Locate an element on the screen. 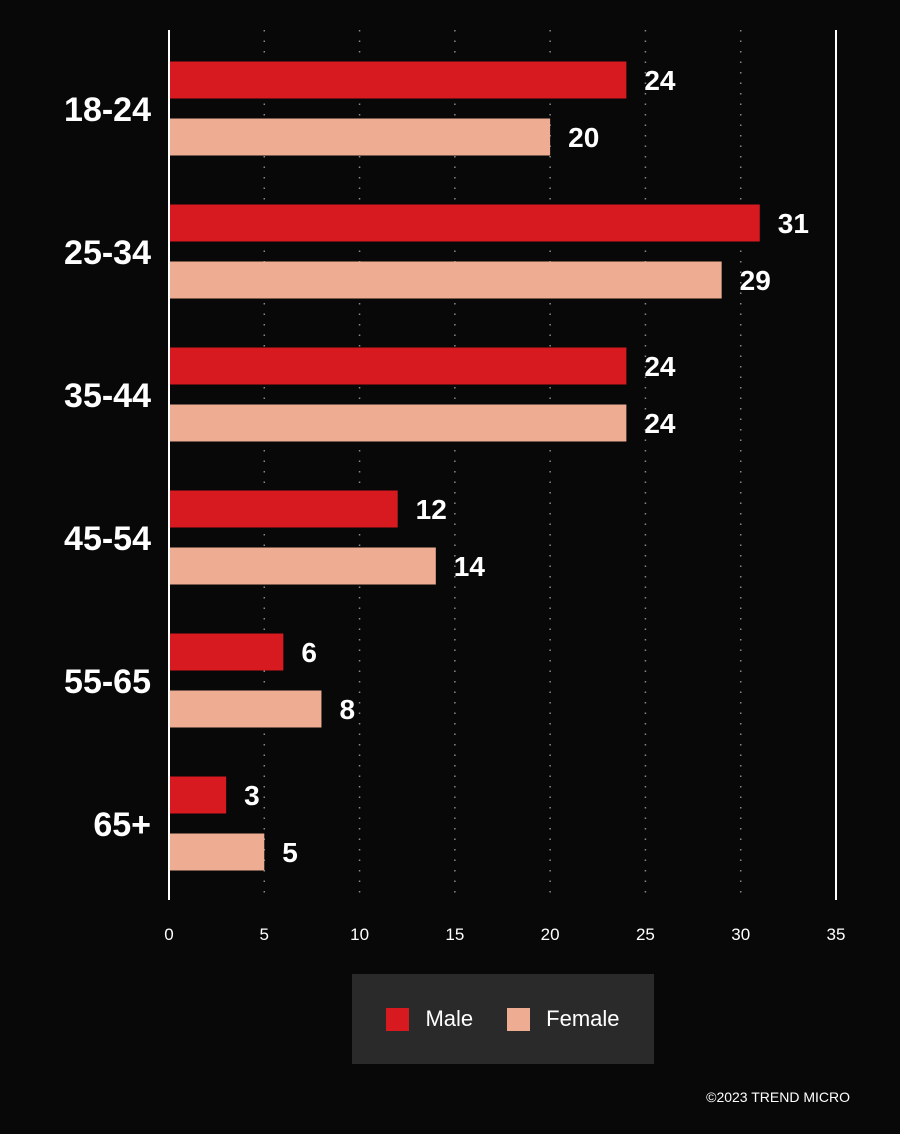  legend-label-female: Female is located at coordinates (583, 1018).